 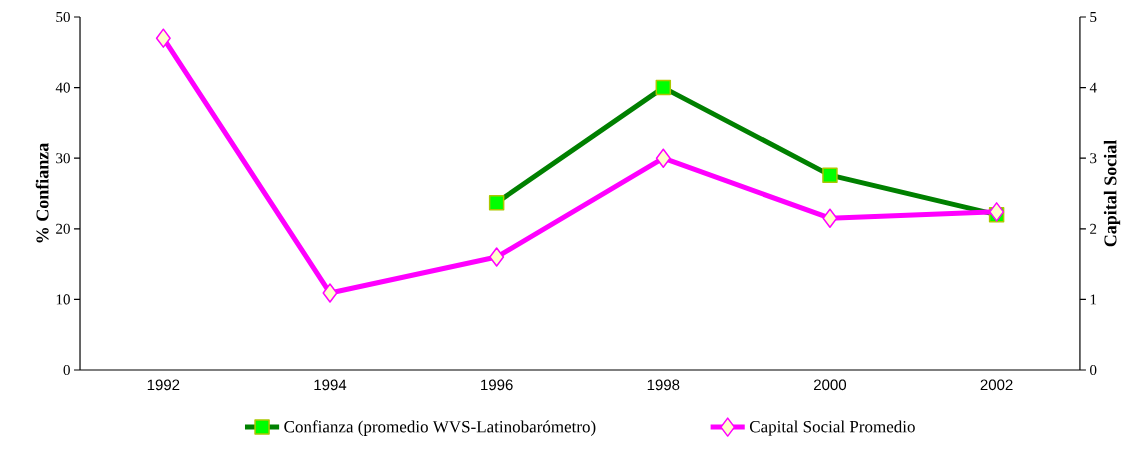 I want to click on x-tick-label: 2002, so click(x=996, y=385).